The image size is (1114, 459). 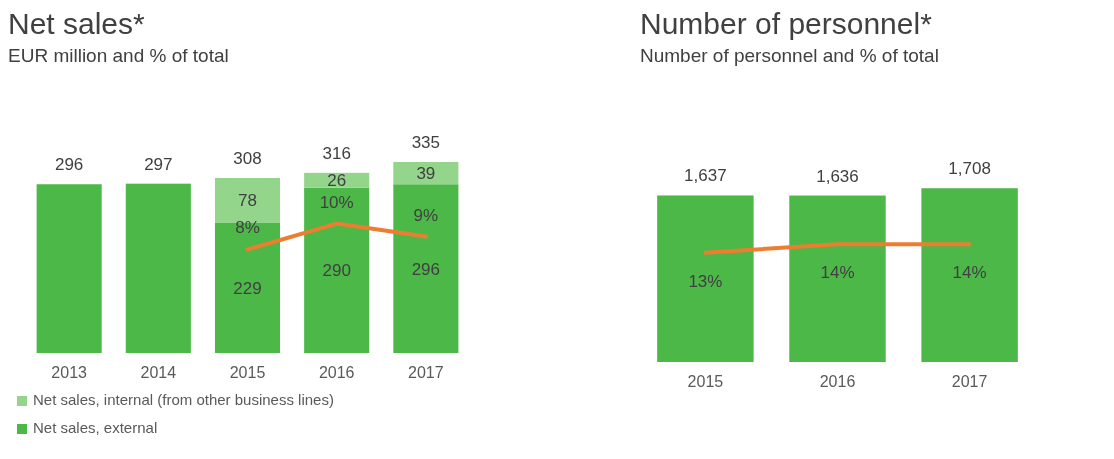 What do you see at coordinates (426, 174) in the screenshot?
I see `data-label: 39` at bounding box center [426, 174].